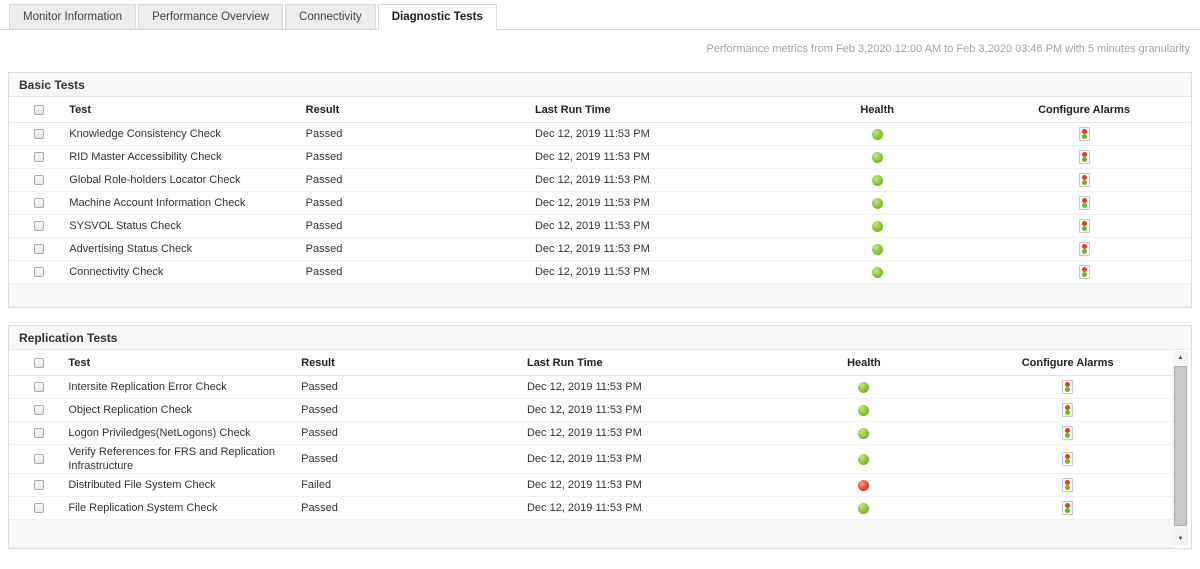 This screenshot has height=569, width=1200. What do you see at coordinates (211, 17) in the screenshot?
I see `tab-performance-overview: Performance Overview` at bounding box center [211, 17].